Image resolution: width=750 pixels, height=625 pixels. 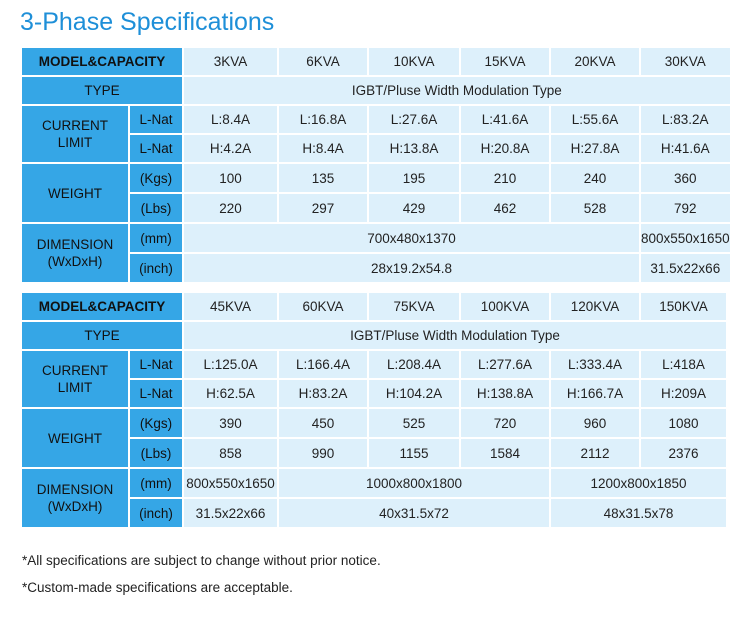 What do you see at coordinates (505, 178) in the screenshot?
I see `kgs-cell: 210` at bounding box center [505, 178].